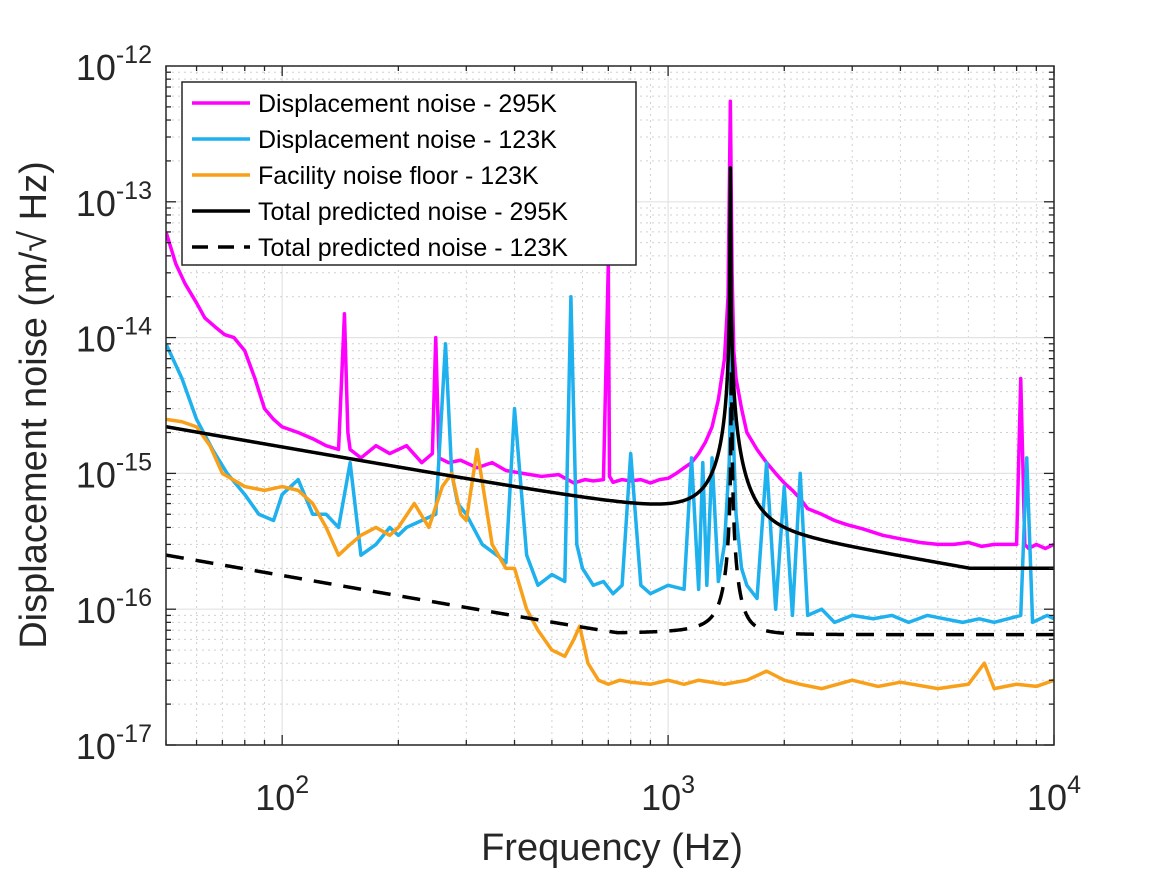  I want to click on x-tick-label: 10⁴, so click(1054, 794).